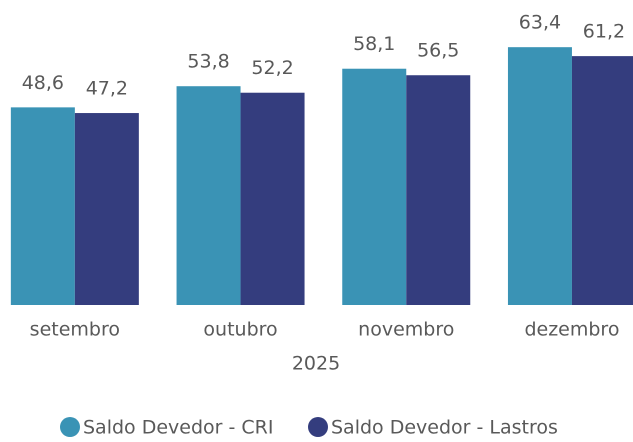 Image resolution: width=633 pixels, height=442 pixels. Describe the element at coordinates (406, 330) in the screenshot. I see `x-tick-label: novembro` at that location.